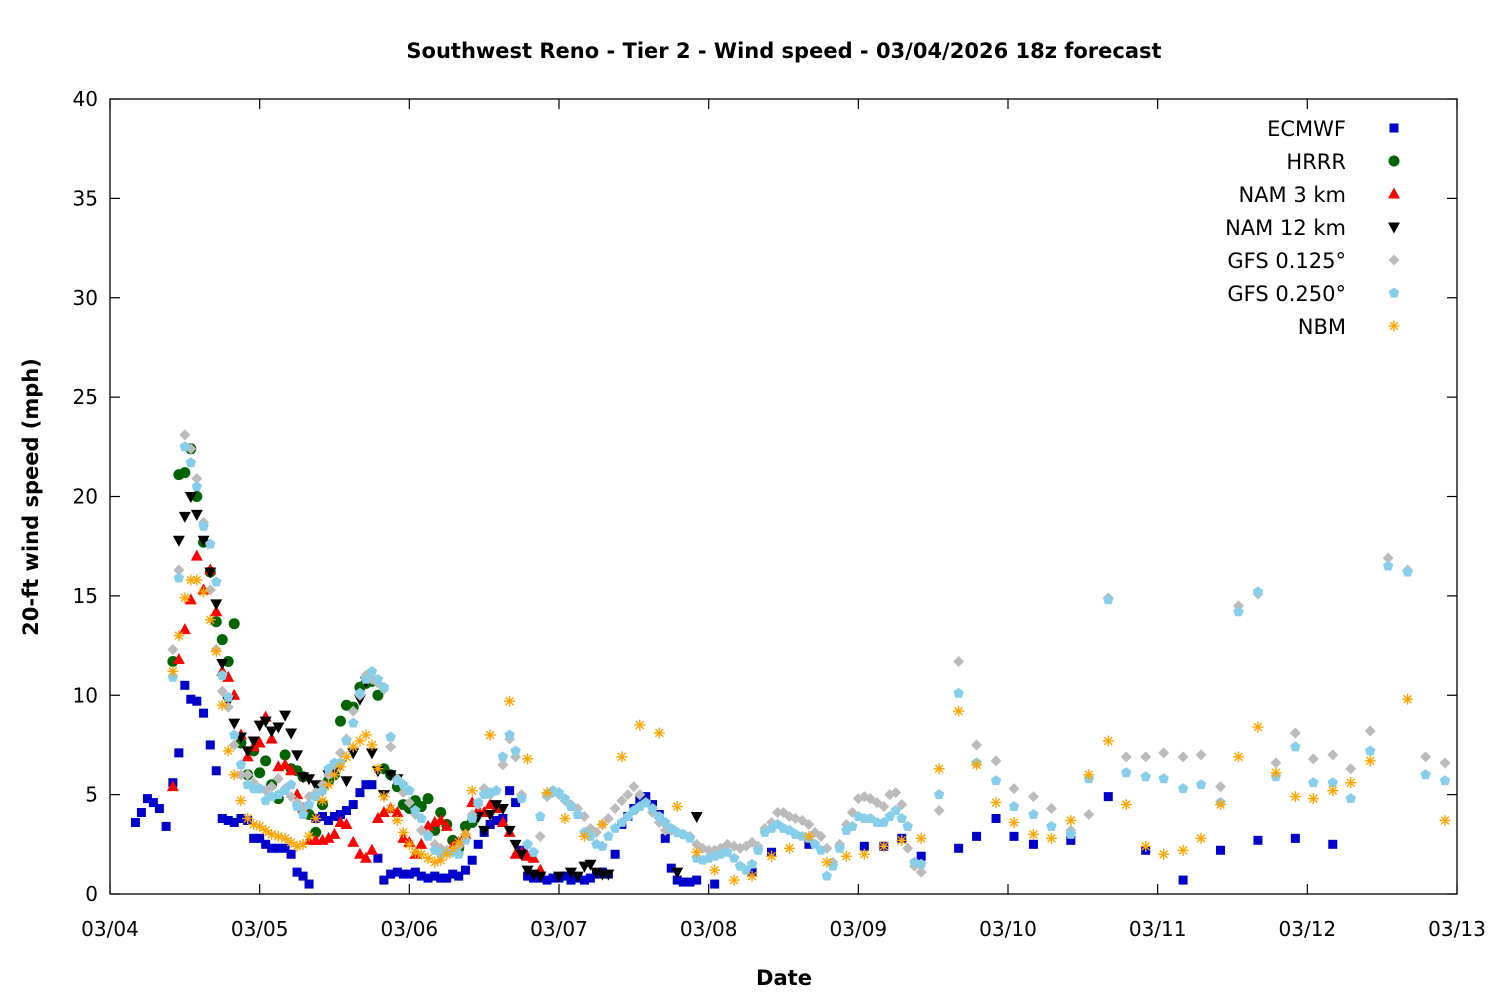  I want to click on x-tick-label: 03/08, so click(709, 929).